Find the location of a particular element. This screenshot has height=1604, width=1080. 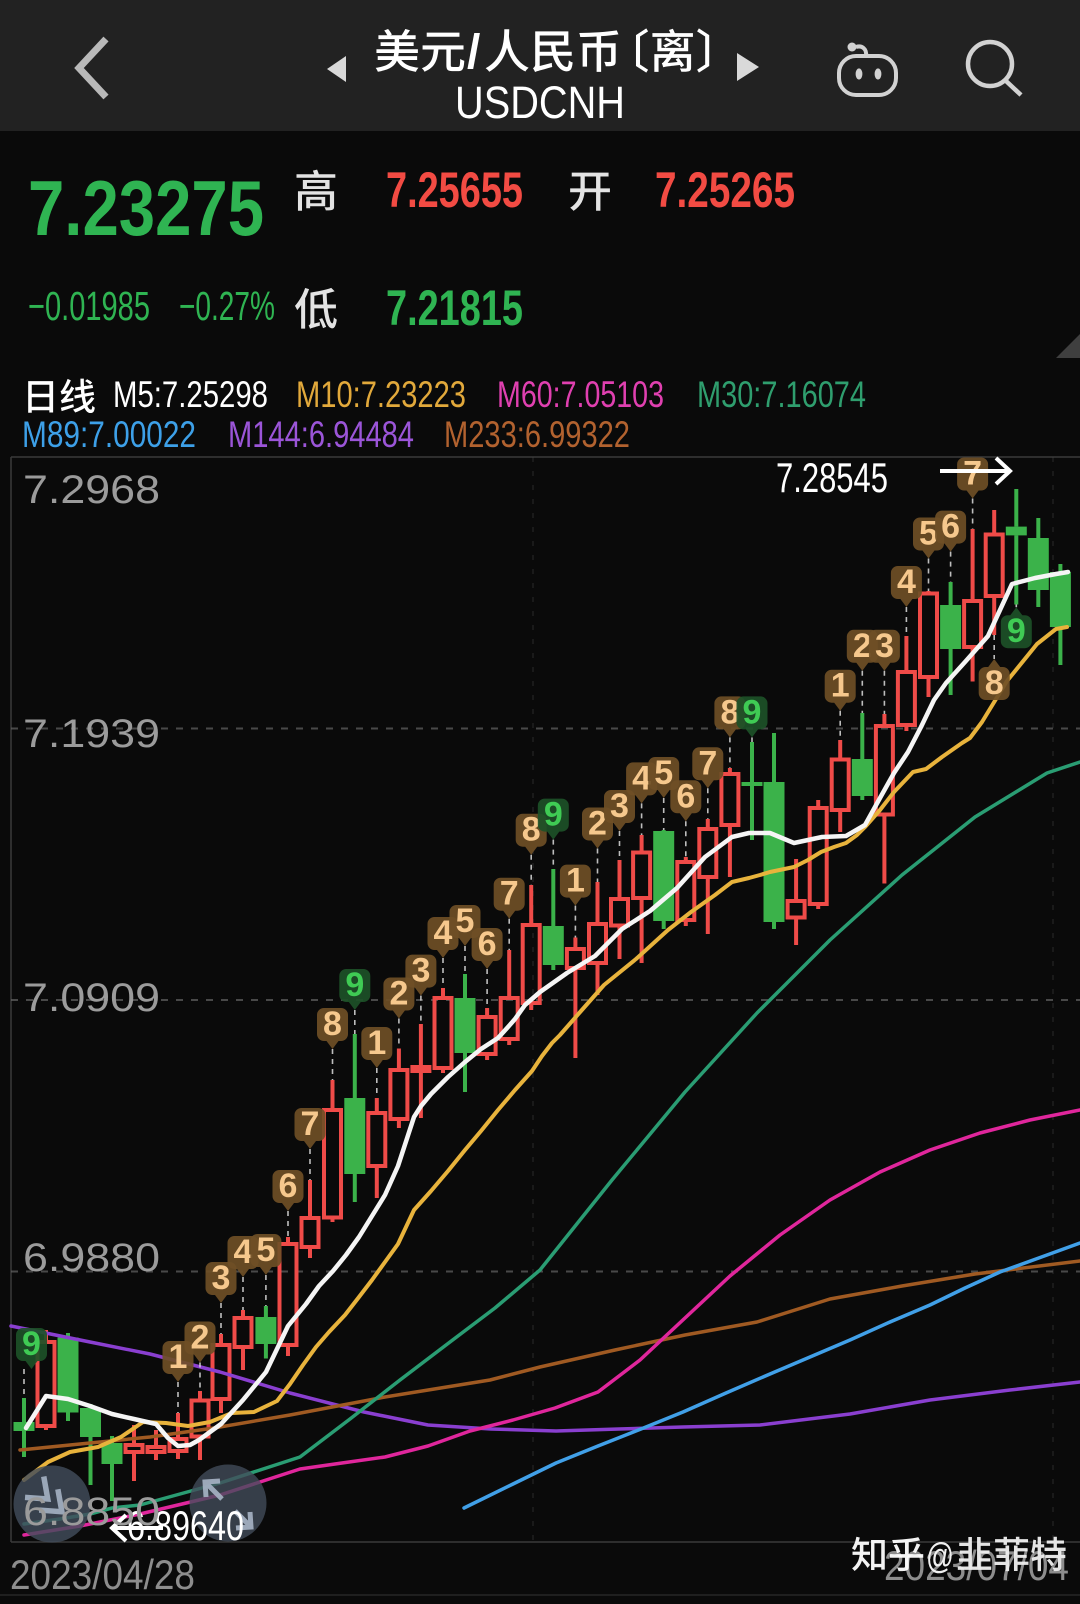

svg-text: 7.1939 is located at coordinates (91, 734).